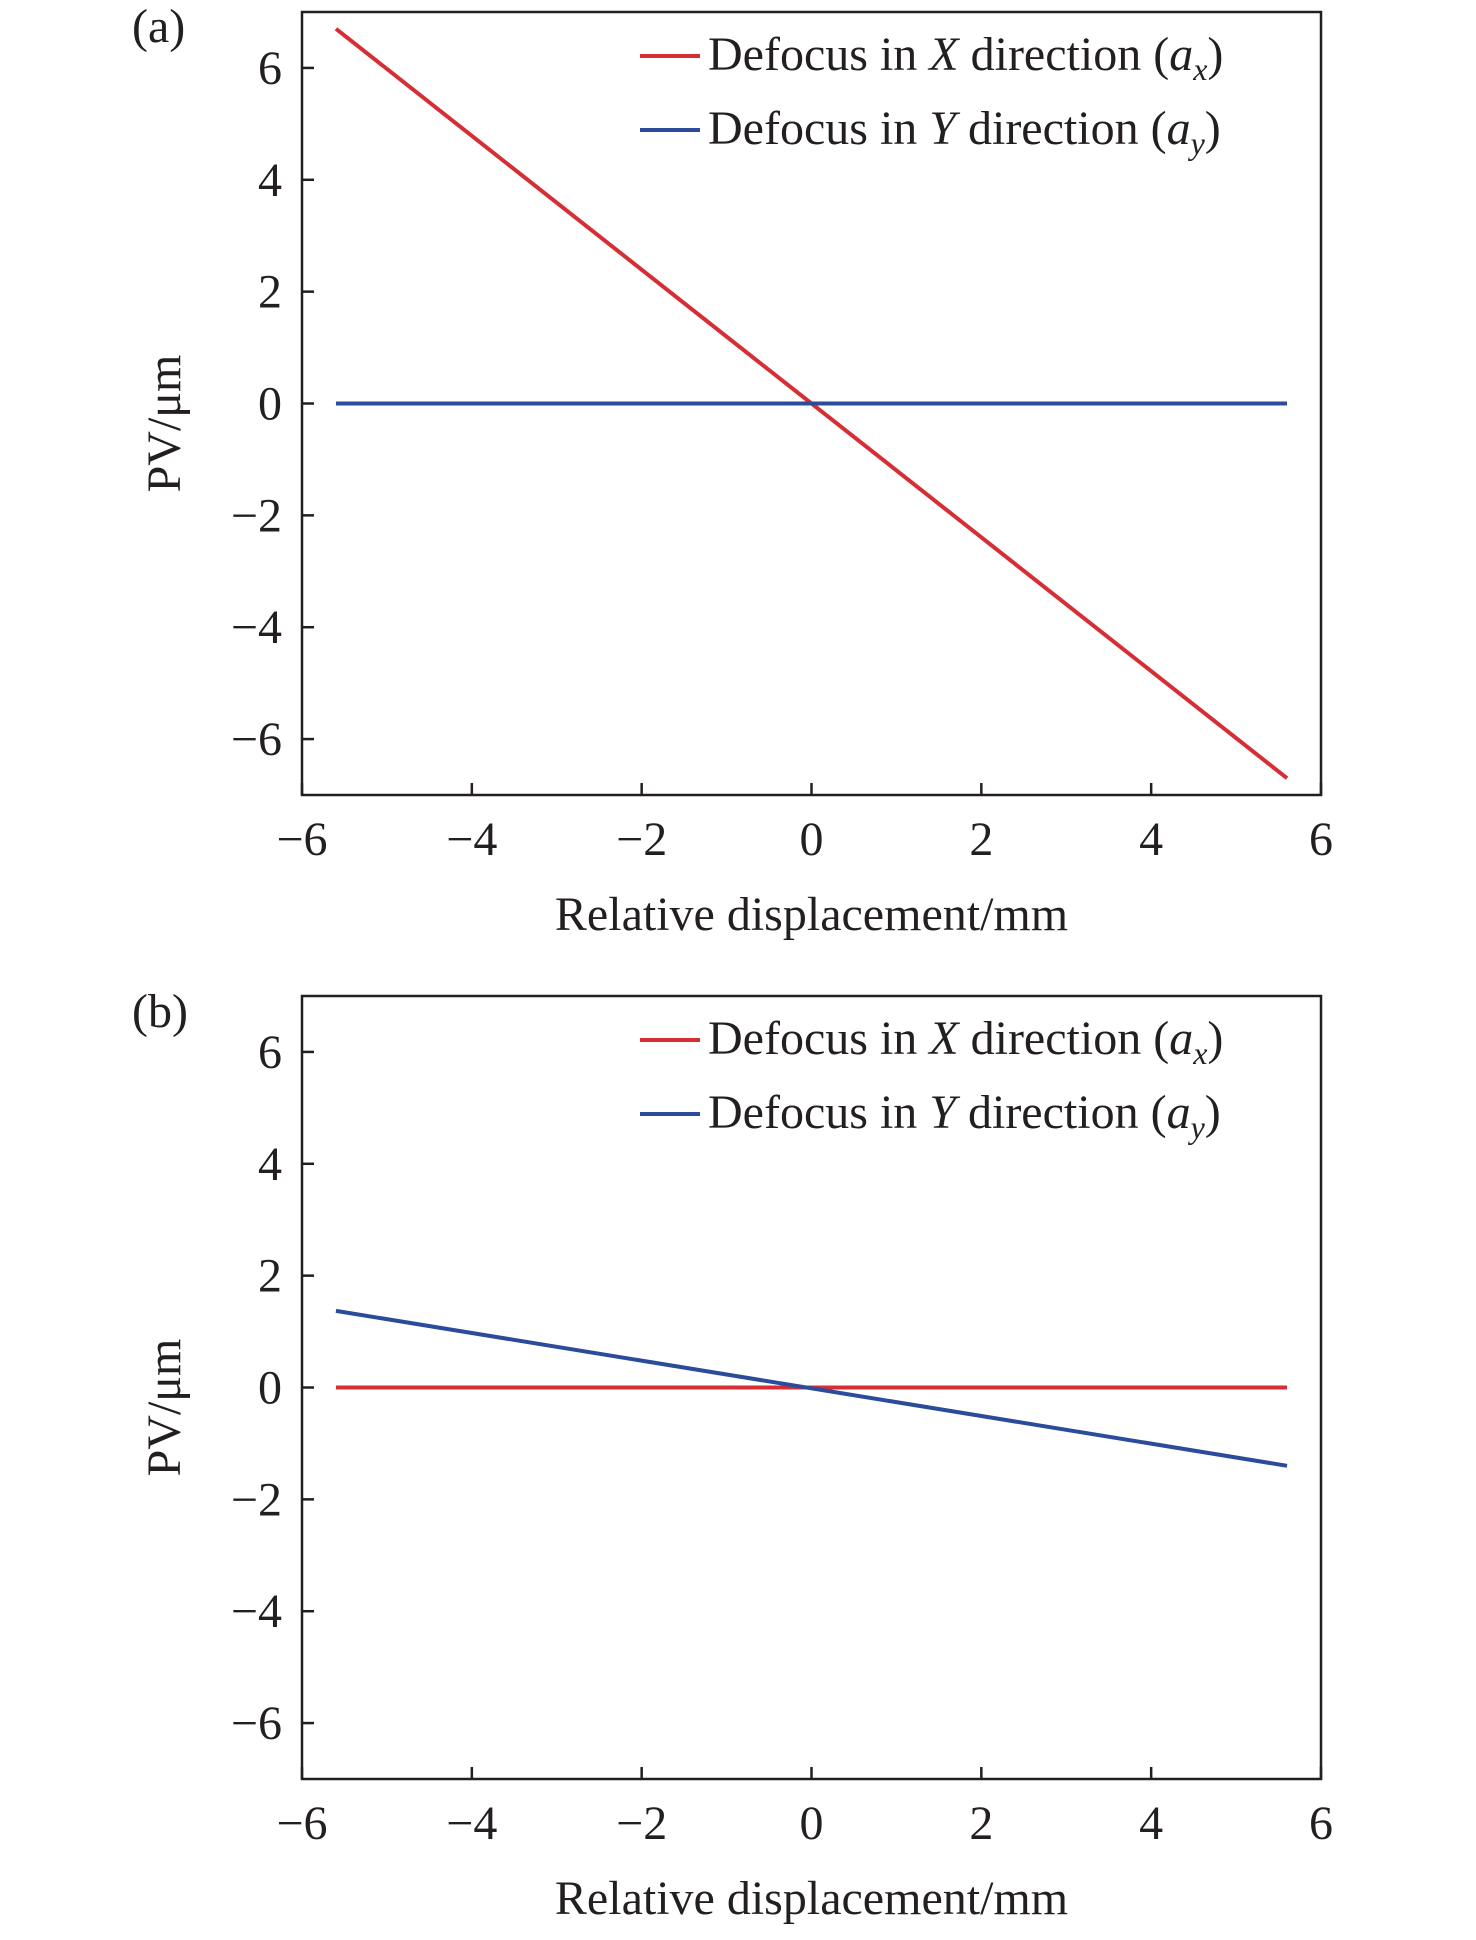  Describe the element at coordinates (160, 1011) in the screenshot. I see `panel-label: (b)` at that location.